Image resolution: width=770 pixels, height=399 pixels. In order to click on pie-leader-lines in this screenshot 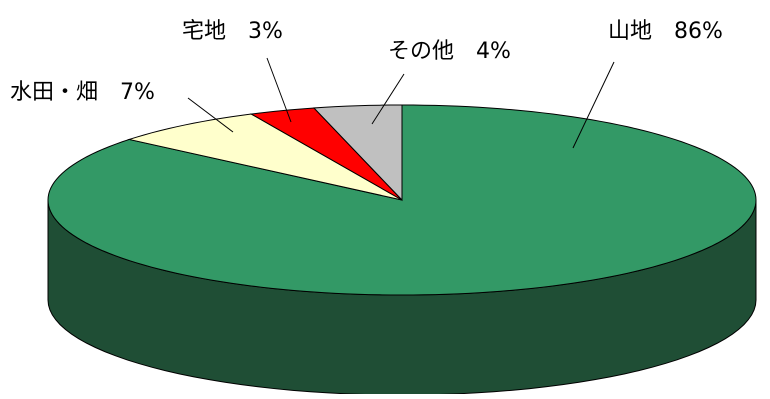, I will do `click(401, 103)`.